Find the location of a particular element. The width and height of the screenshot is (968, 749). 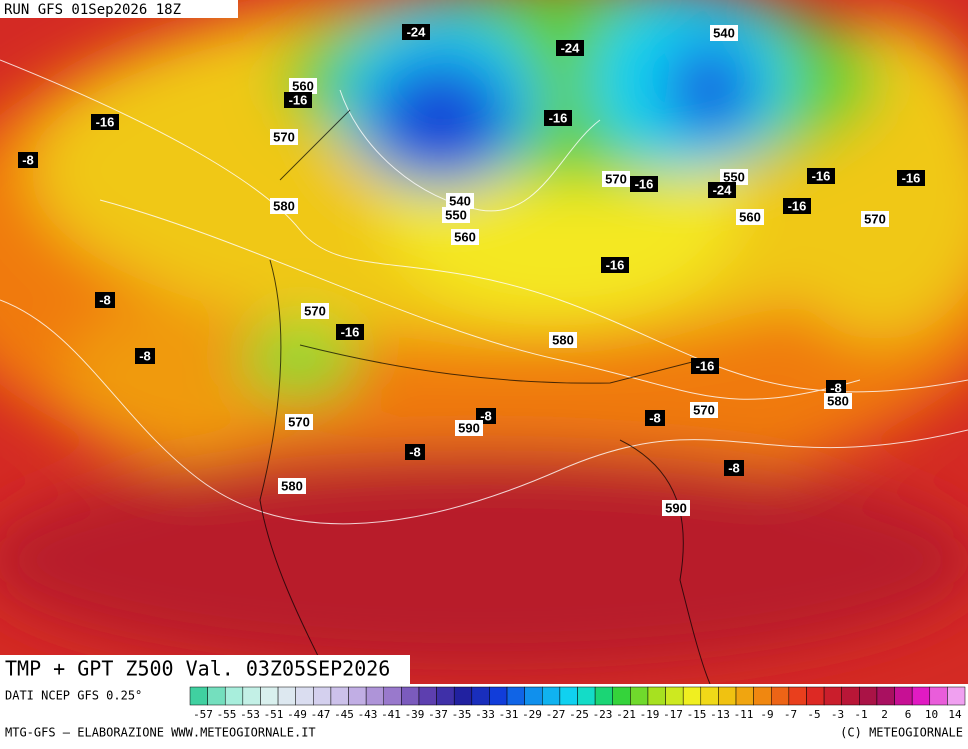

legend-label: -51 is located at coordinates (274, 714).